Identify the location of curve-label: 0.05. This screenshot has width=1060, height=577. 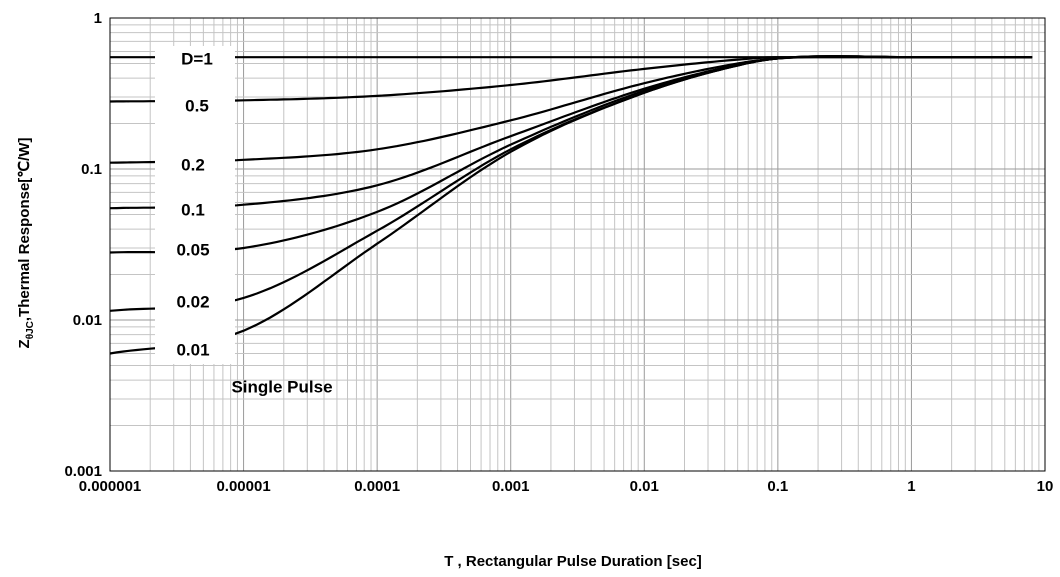
(192, 249).